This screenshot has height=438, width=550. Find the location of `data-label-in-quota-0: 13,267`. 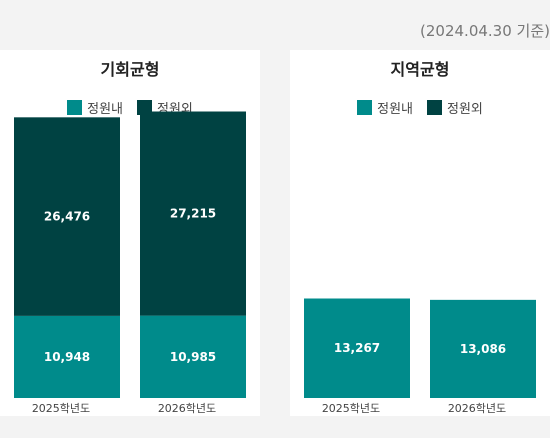

data-label-in-quota-0: 13,267 is located at coordinates (357, 348).